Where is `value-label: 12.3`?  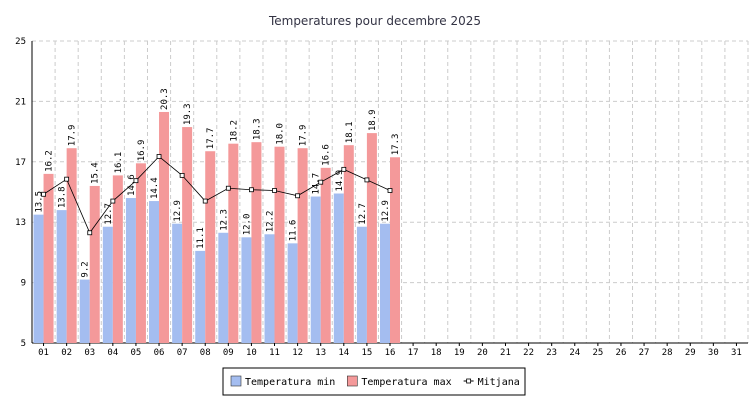
value-label: 12.3 is located at coordinates (224, 220).